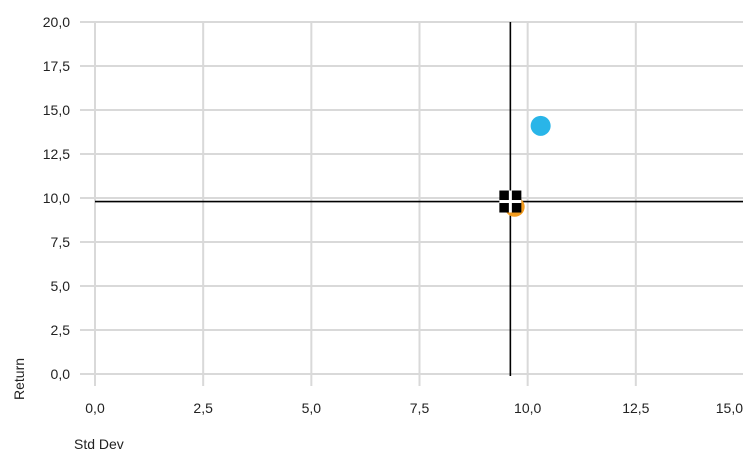 The width and height of the screenshot is (743, 456). Describe the element at coordinates (99, 444) in the screenshot. I see `x-axis-title: Std Dev` at that location.